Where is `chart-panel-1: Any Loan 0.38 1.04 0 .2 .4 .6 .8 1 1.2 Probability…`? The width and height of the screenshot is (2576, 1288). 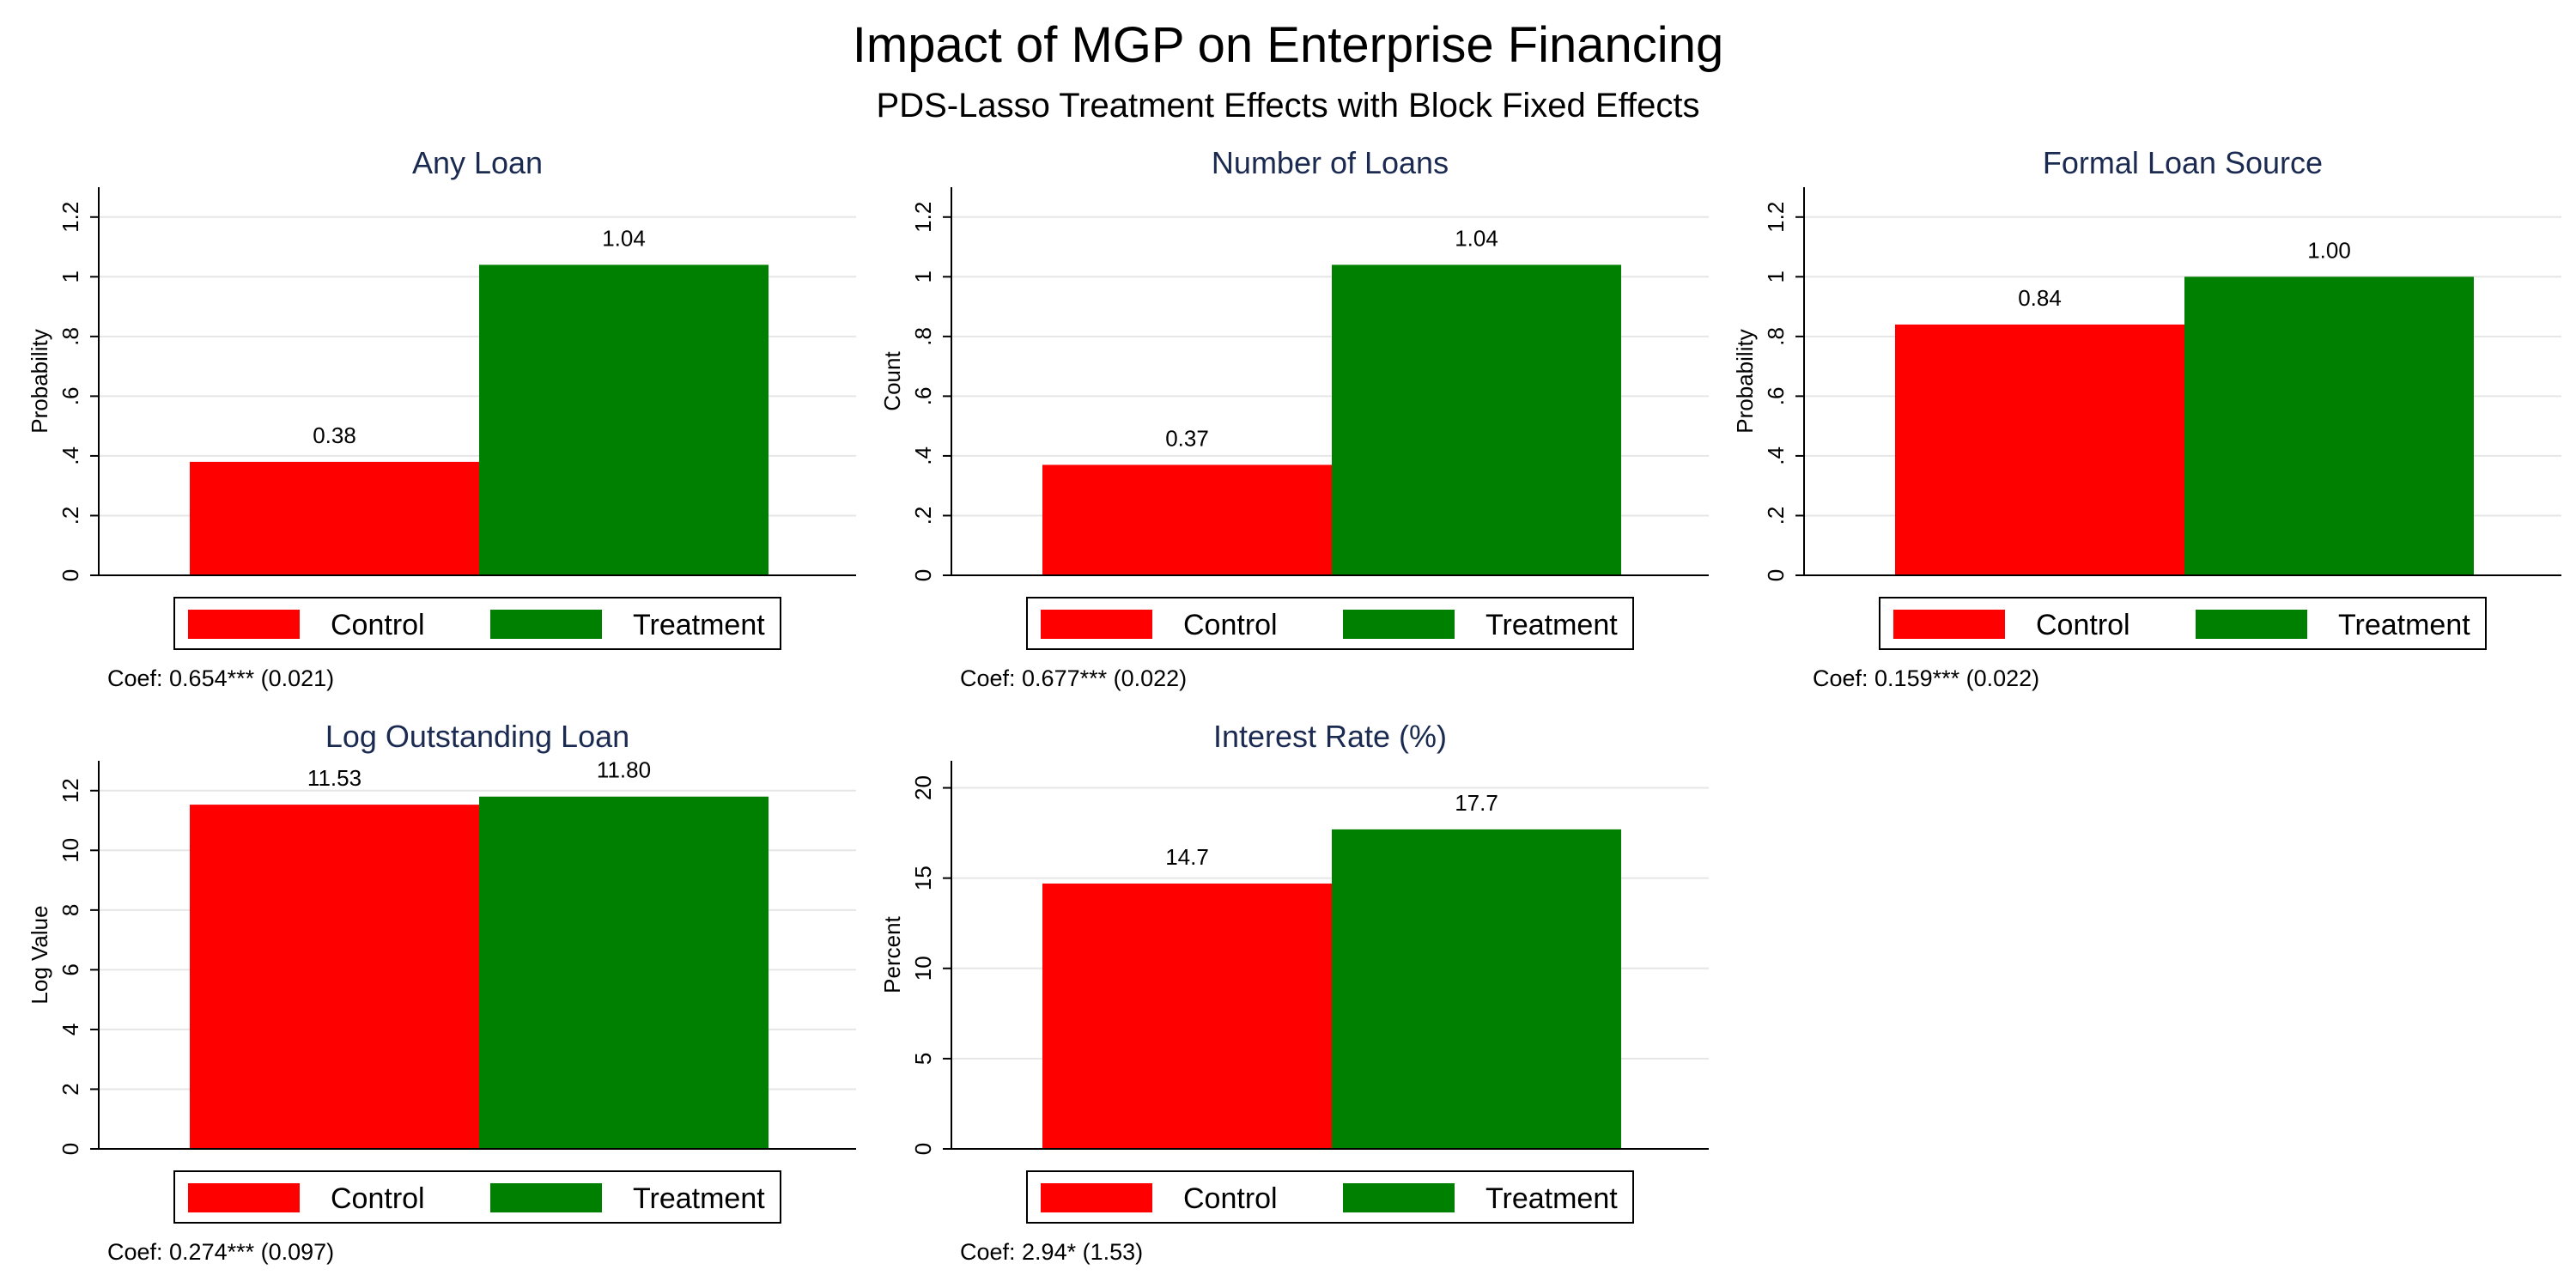 chart-panel-1: Any Loan 0.38 1.04 0 .2 .4 .6 .8 1 1.2 Probability… is located at coordinates (441, 418).